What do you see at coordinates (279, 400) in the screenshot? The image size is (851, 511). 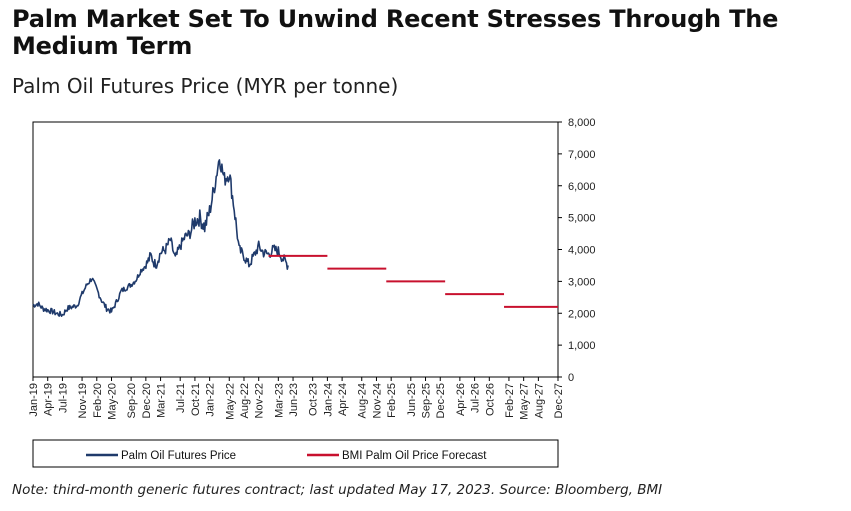 I see `x-tick-label: Mar-23` at bounding box center [279, 400].